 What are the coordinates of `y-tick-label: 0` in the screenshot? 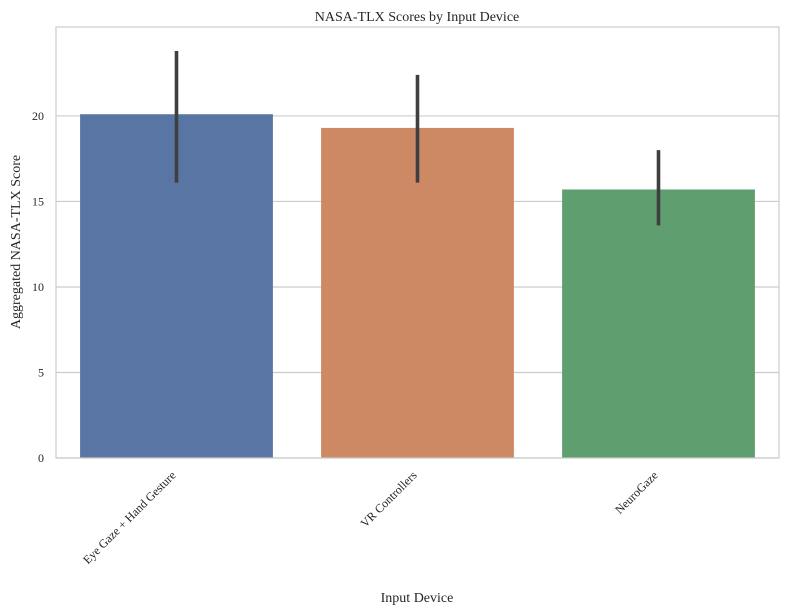 It's located at (41, 458).